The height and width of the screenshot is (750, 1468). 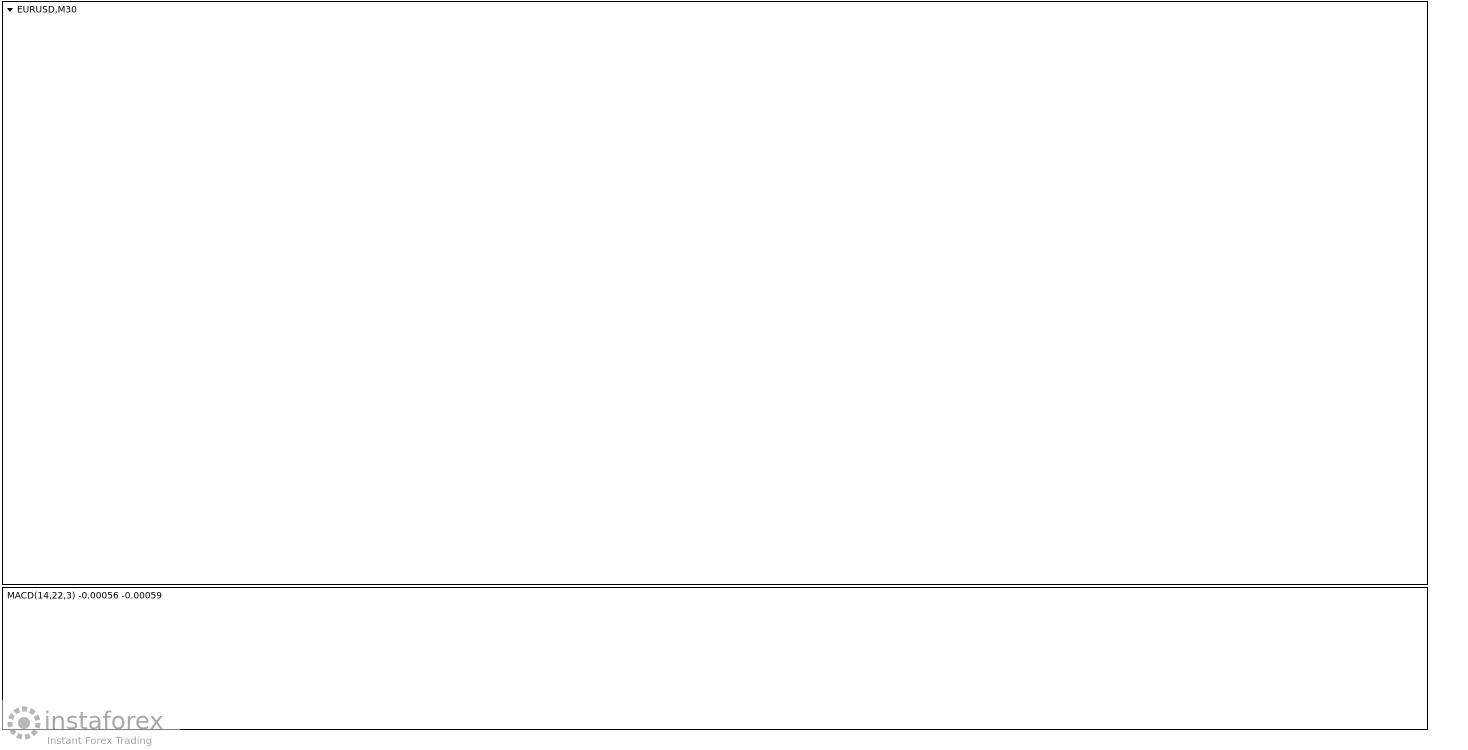 What do you see at coordinates (84, 597) in the screenshot?
I see `macd-title: MACD(14,22,3) -0.00056 -0.00059` at bounding box center [84, 597].